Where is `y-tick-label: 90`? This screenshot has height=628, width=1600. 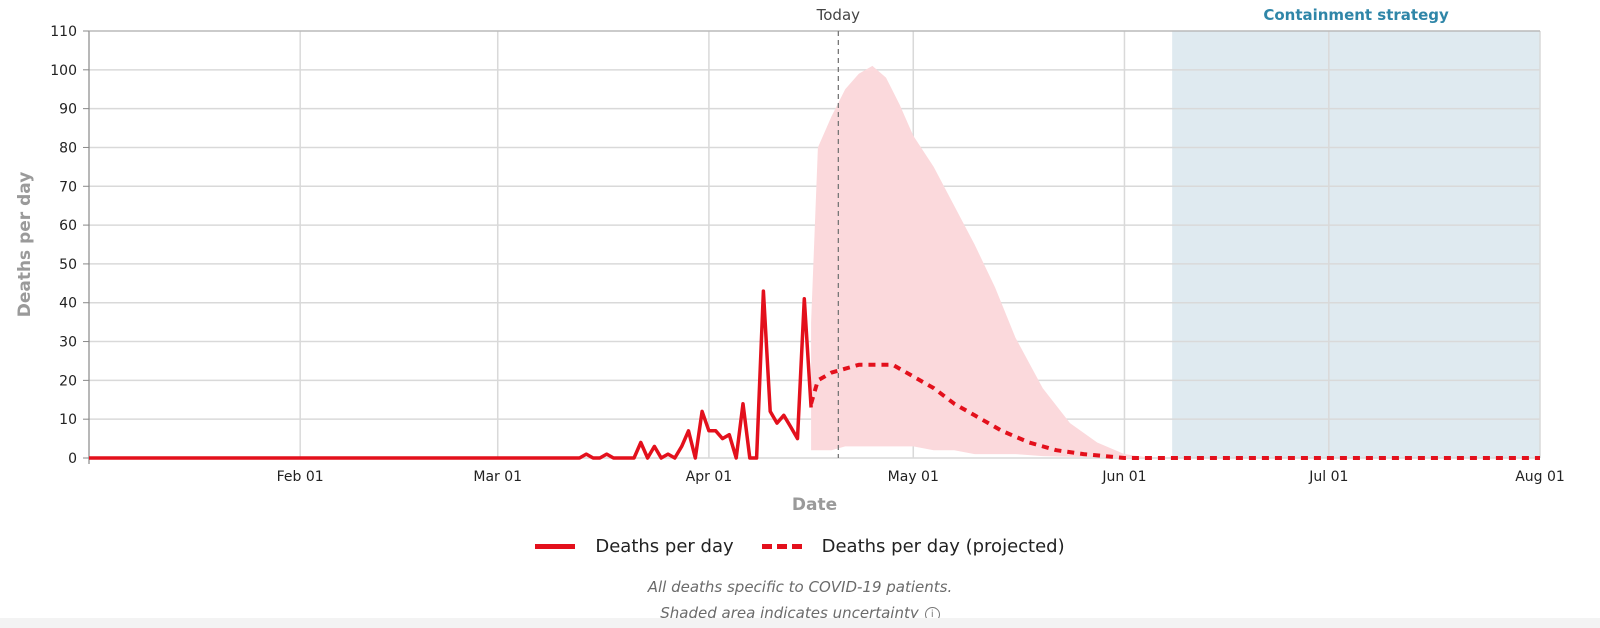 y-tick-label: 90 is located at coordinates (68, 110).